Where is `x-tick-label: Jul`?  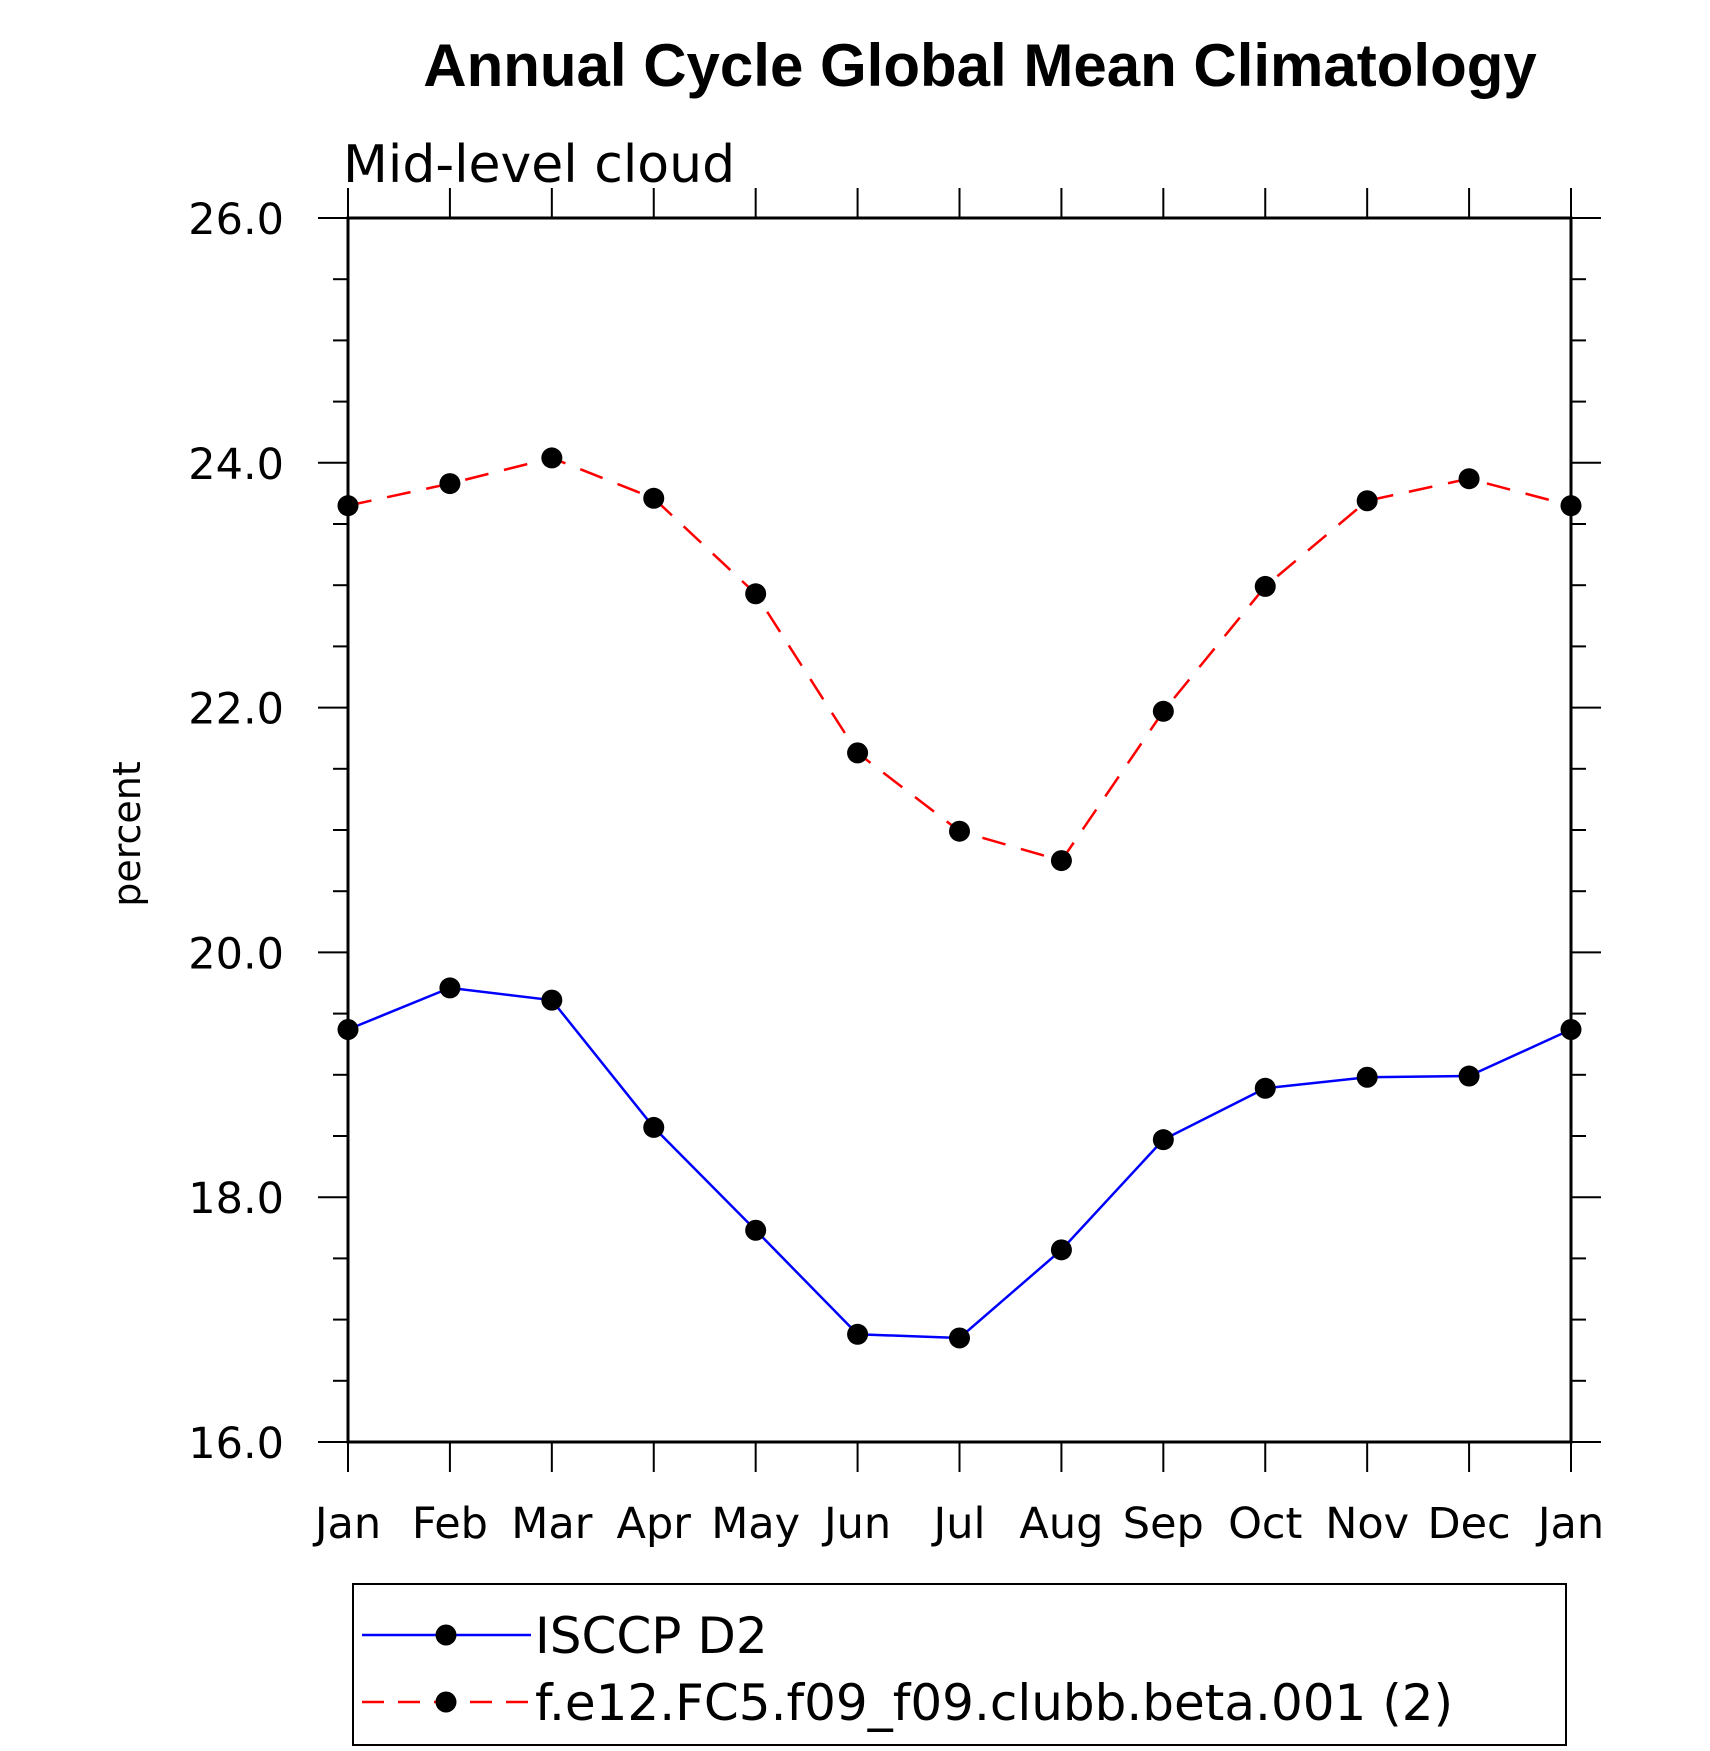 x-tick-label: Jul is located at coordinates (958, 1524).